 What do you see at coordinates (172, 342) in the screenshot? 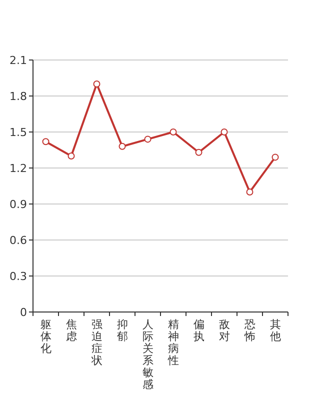
I see `x-tick-label: 精神病性` at bounding box center [172, 342].